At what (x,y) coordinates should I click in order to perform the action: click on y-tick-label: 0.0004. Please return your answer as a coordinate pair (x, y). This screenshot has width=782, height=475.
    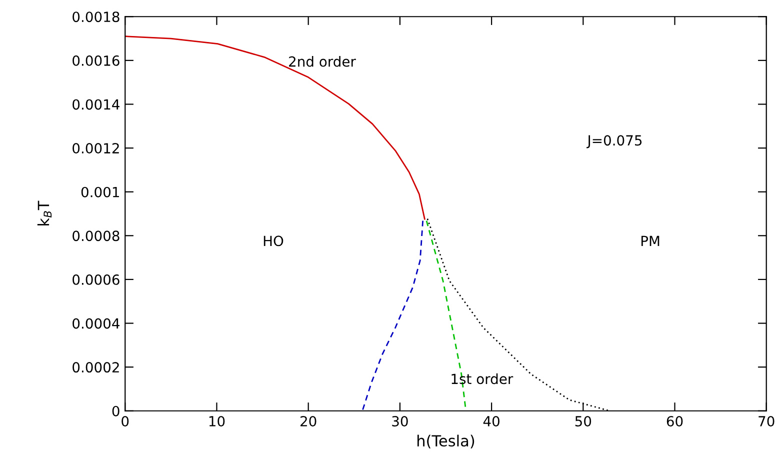
    Looking at the image, I should click on (96, 323).